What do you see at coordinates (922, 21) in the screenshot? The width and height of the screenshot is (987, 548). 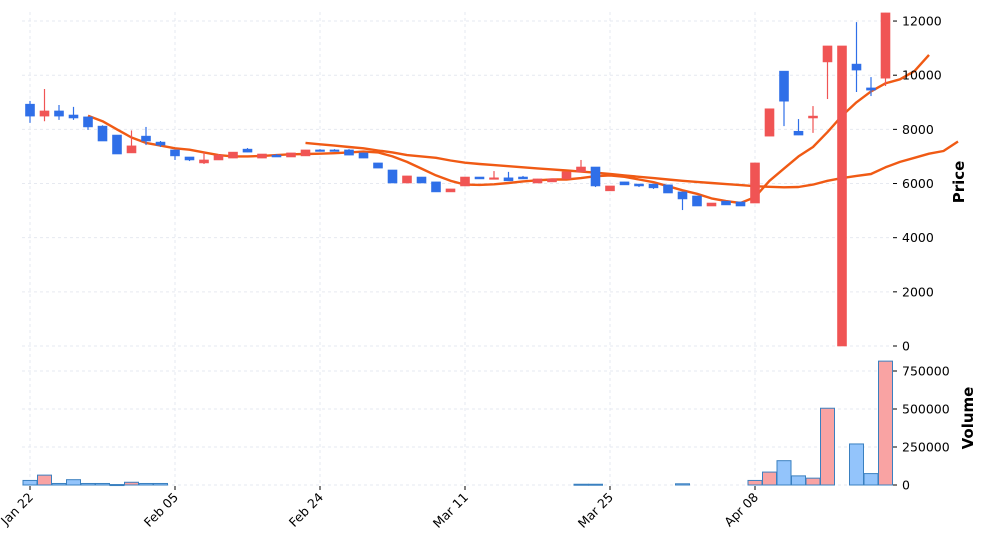 I see `price-tick-label: 12000` at bounding box center [922, 21].